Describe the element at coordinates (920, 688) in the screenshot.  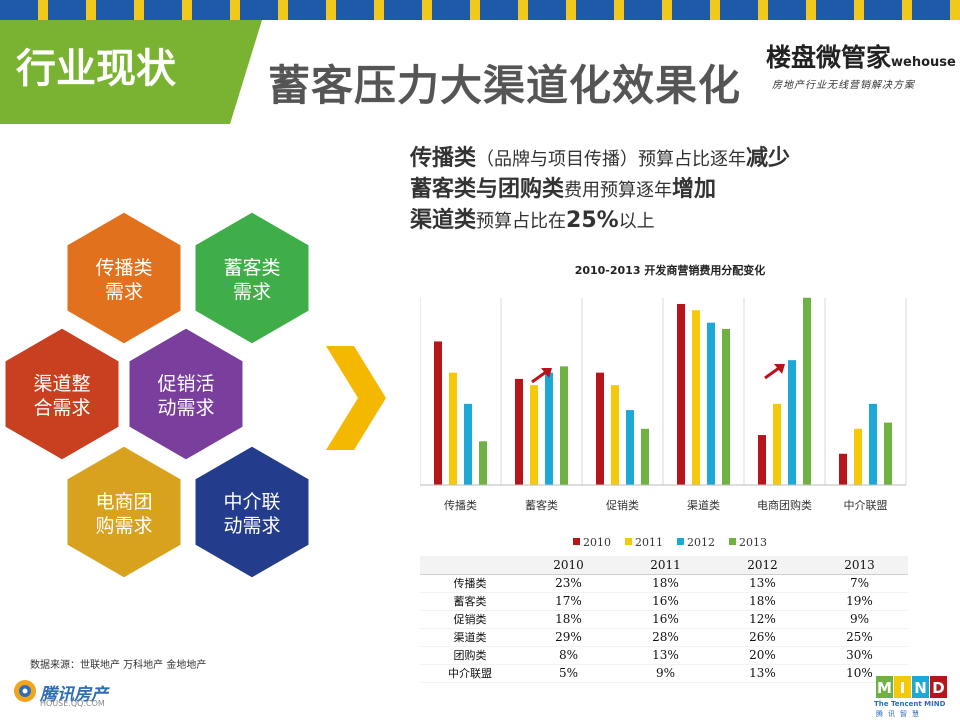
I see `mind-letter: N` at that location.